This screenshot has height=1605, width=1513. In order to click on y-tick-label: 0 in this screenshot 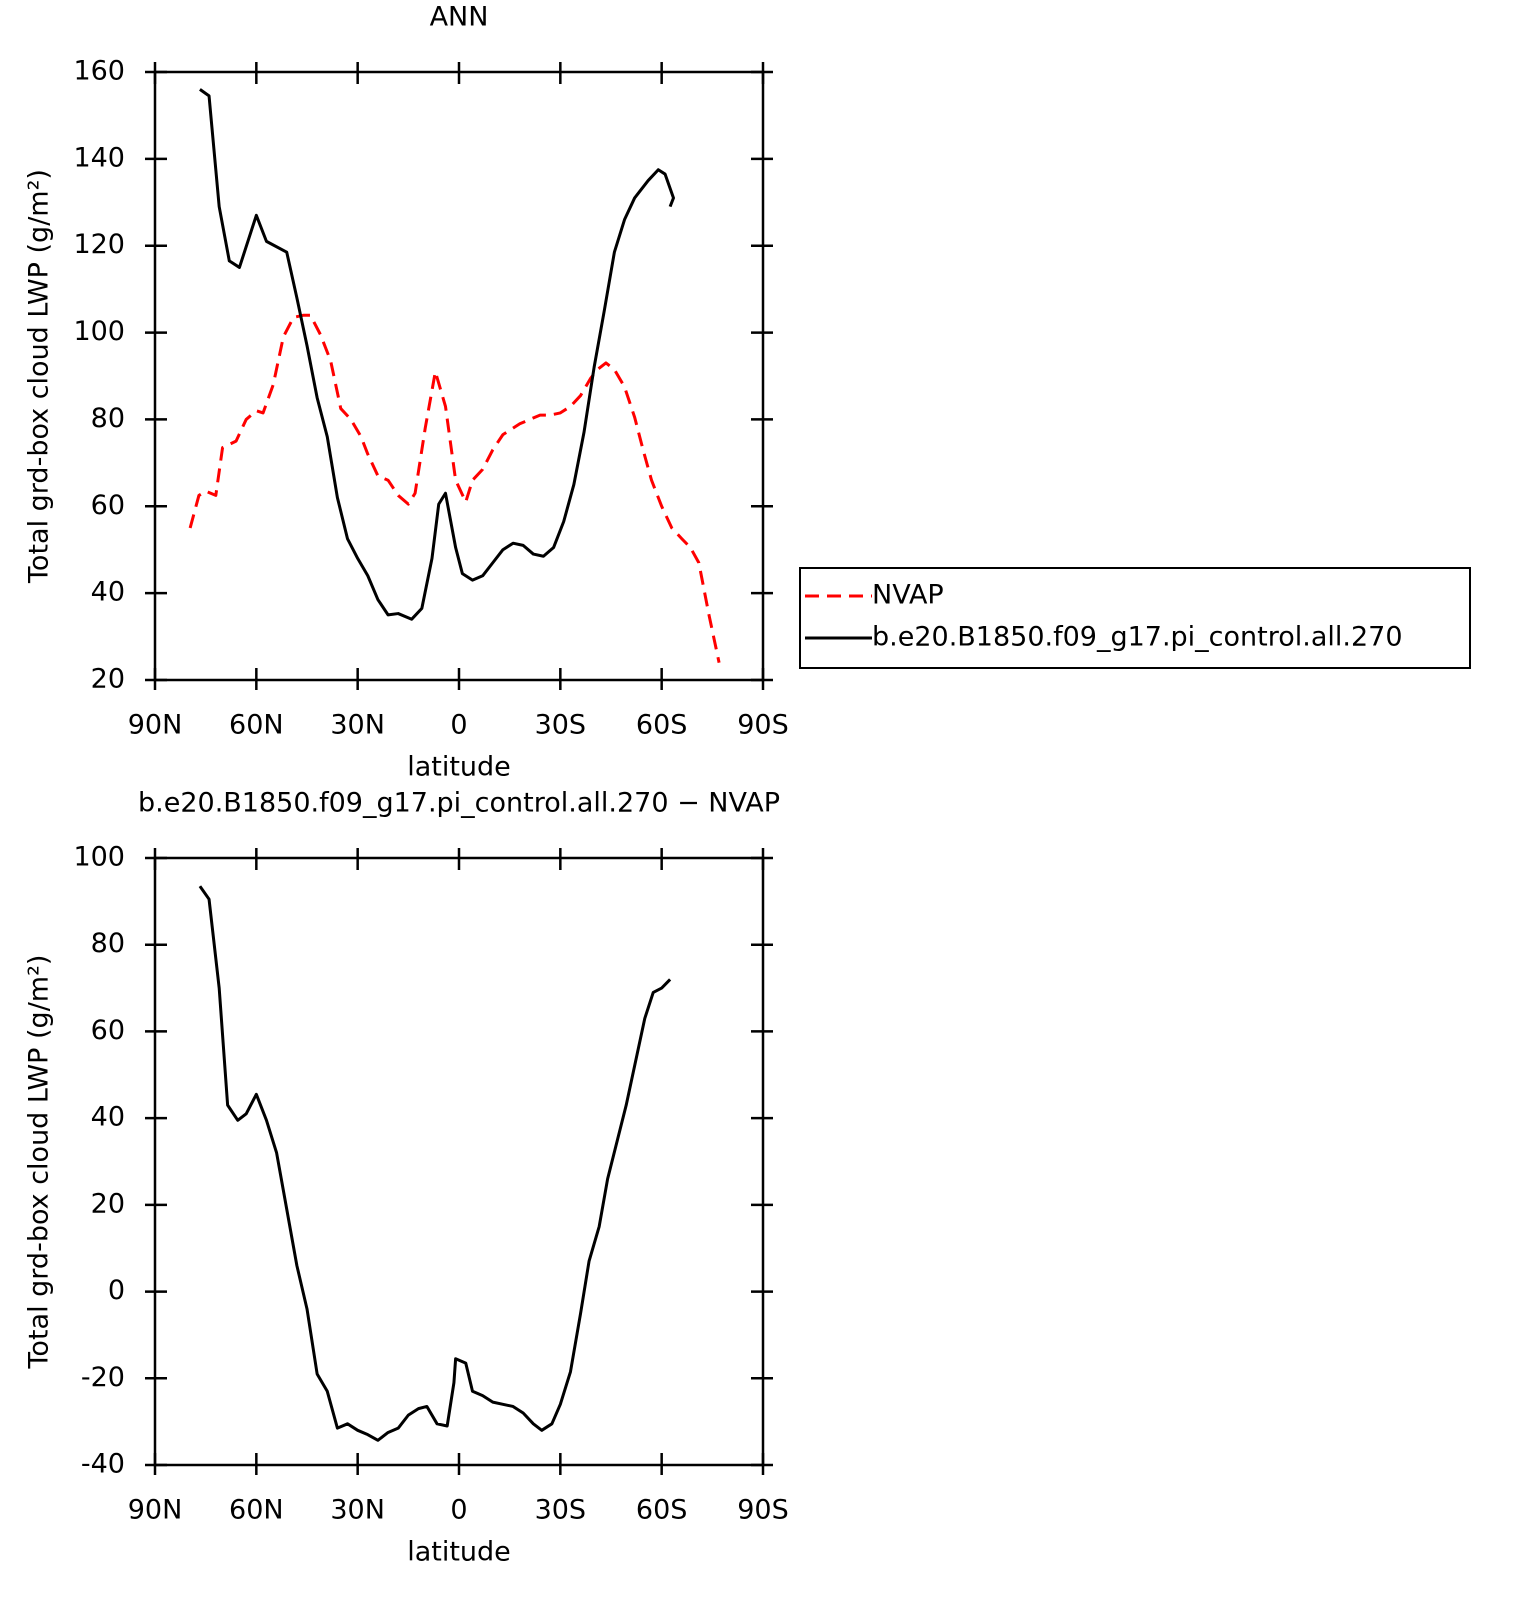, I will do `click(116, 1290)`.